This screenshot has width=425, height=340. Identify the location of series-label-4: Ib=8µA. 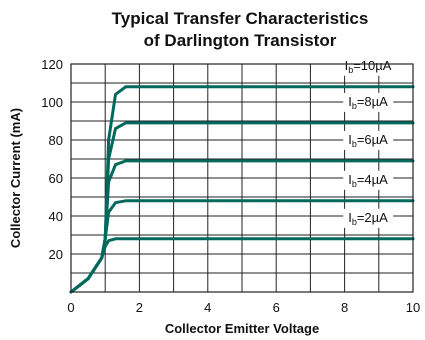
(368, 102).